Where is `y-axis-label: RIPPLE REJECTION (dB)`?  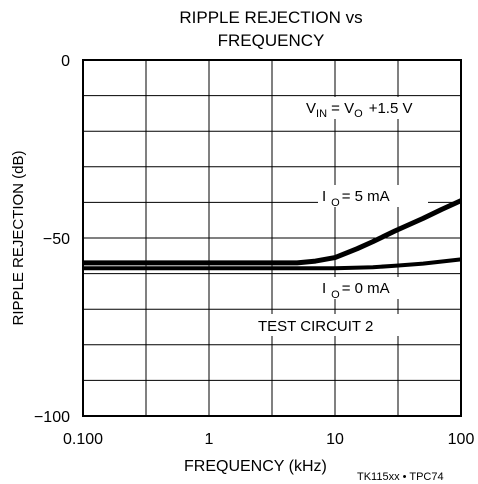 y-axis-label: RIPPLE REJECTION (dB) is located at coordinates (18, 237).